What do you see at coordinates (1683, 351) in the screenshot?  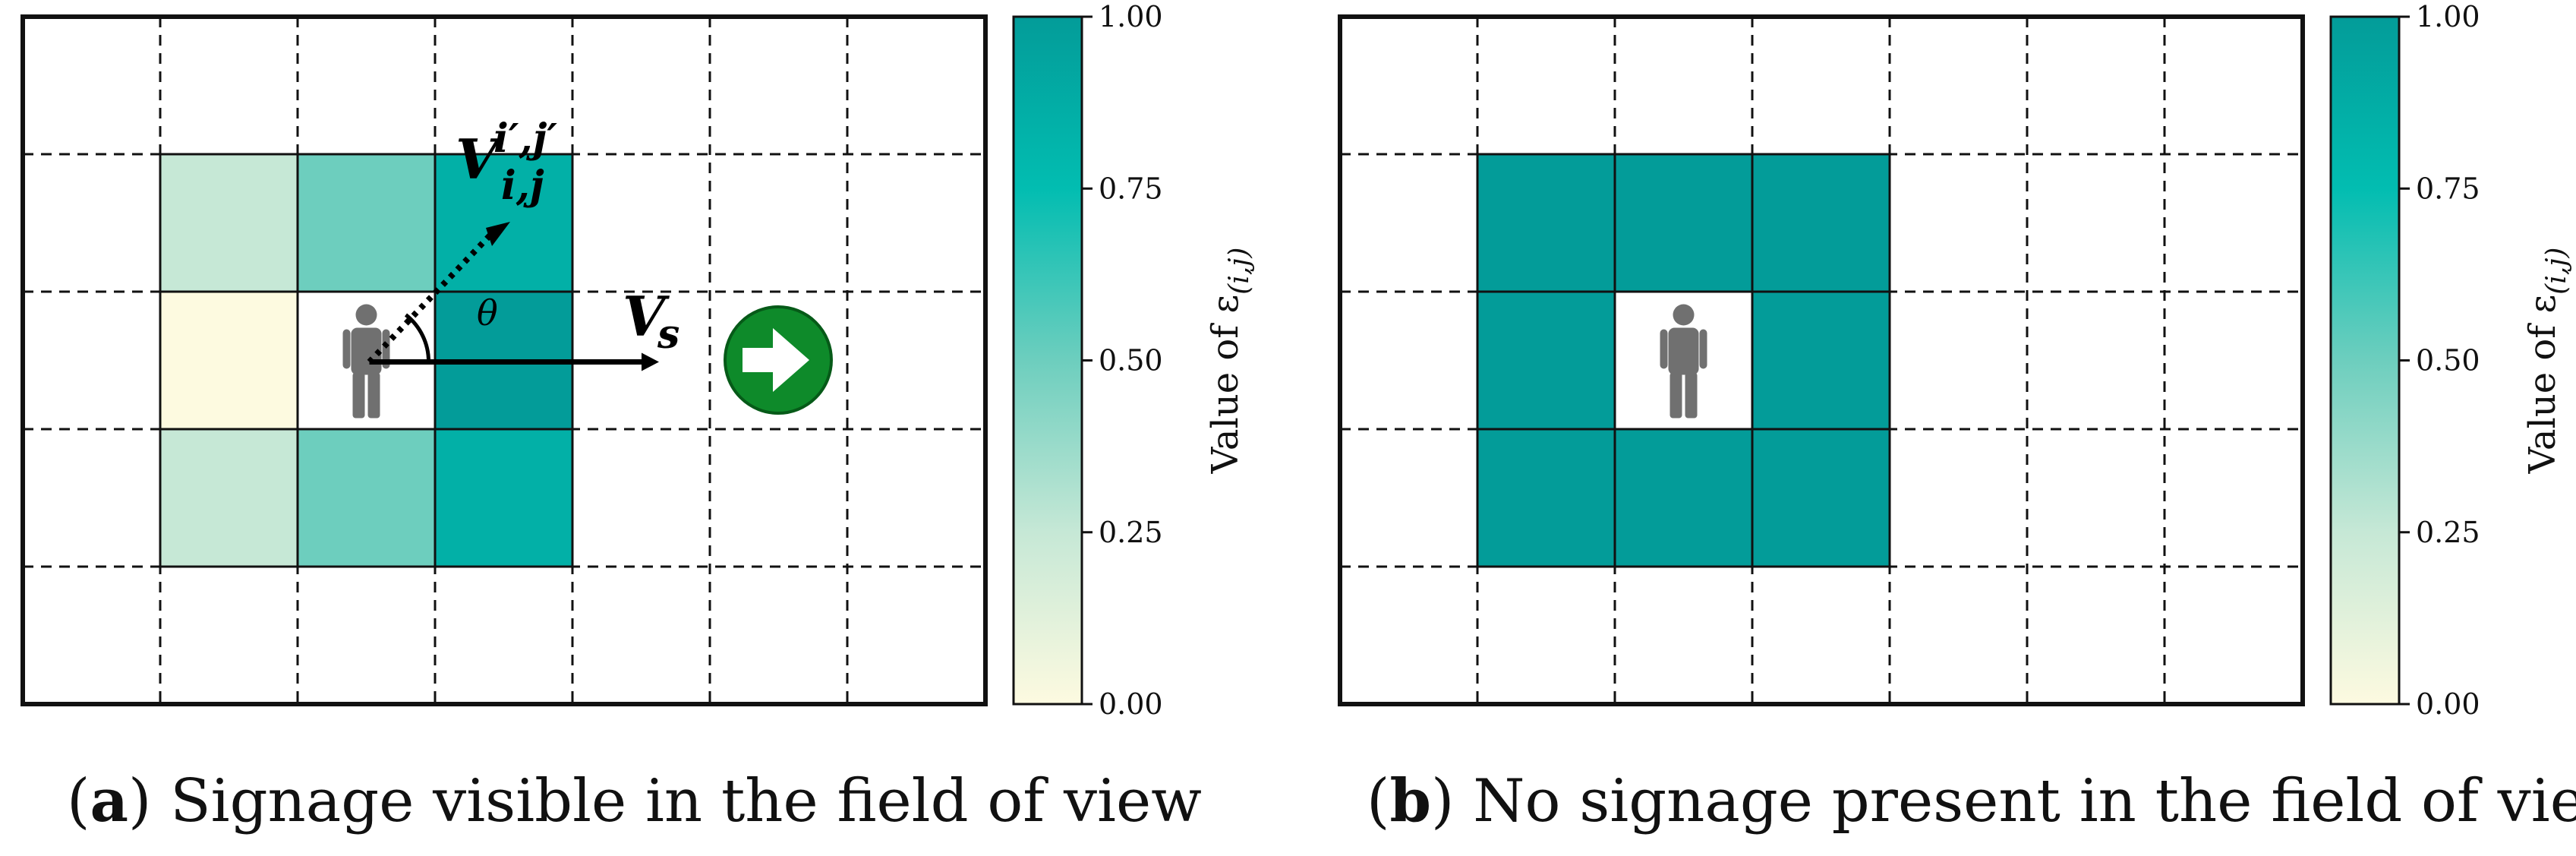 I see `person-torso` at bounding box center [1683, 351].